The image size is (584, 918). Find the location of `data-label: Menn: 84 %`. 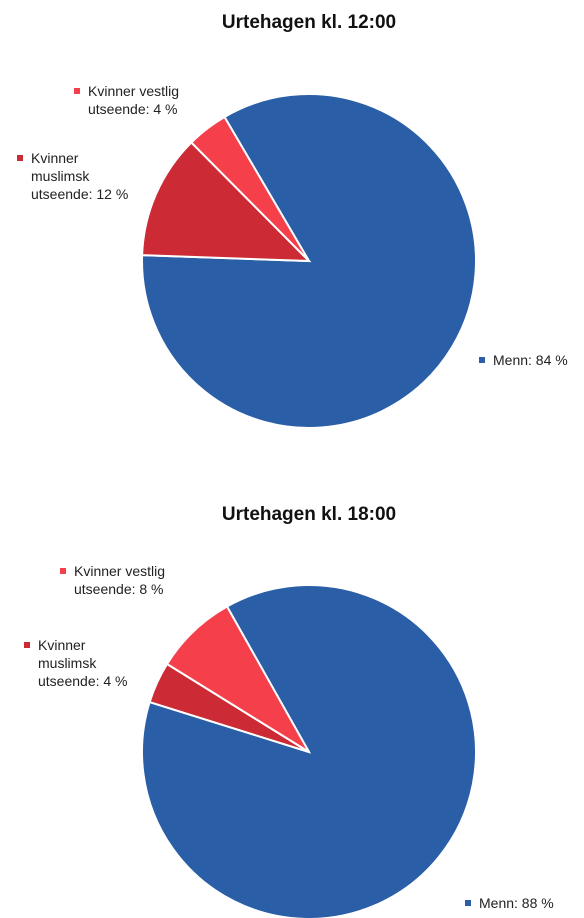

data-label: Menn: 84 % is located at coordinates (530, 360).